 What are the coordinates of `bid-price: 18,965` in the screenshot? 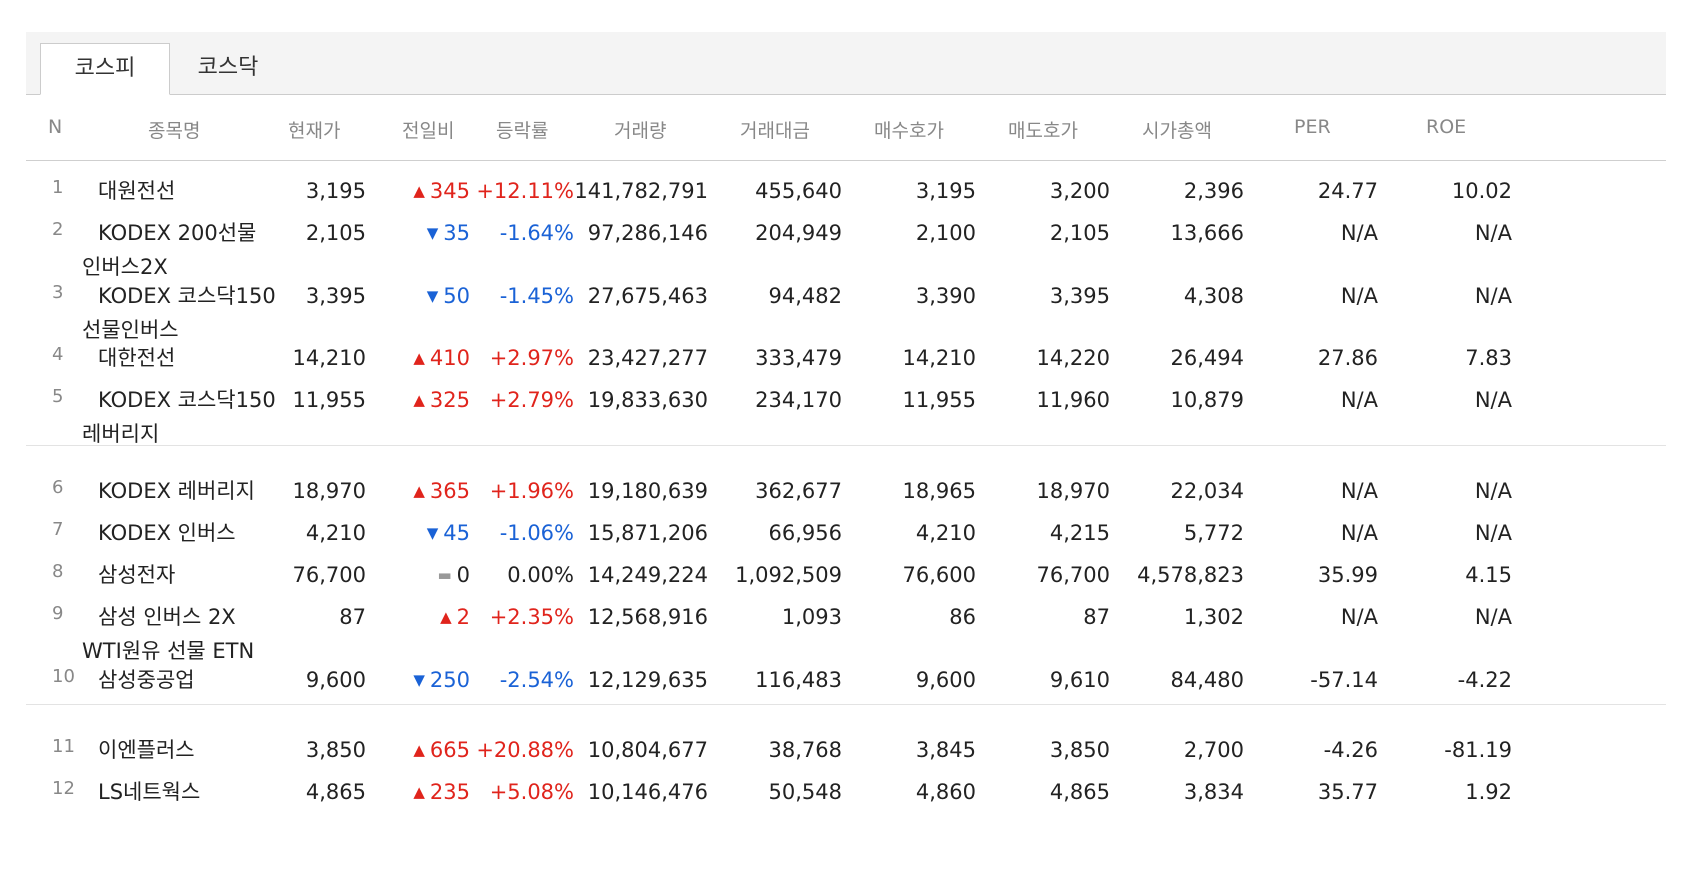 It's located at (939, 491).